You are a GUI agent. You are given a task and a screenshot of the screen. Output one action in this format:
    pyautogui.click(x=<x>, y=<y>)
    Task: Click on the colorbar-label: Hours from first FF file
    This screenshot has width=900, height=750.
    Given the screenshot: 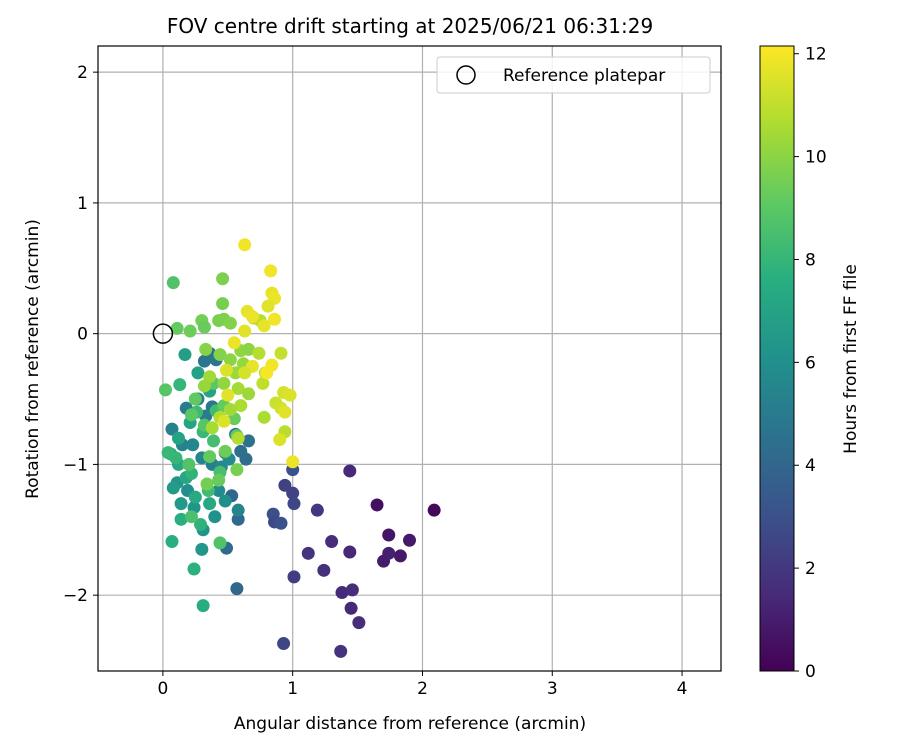 What is the action you would take?
    pyautogui.click(x=851, y=359)
    